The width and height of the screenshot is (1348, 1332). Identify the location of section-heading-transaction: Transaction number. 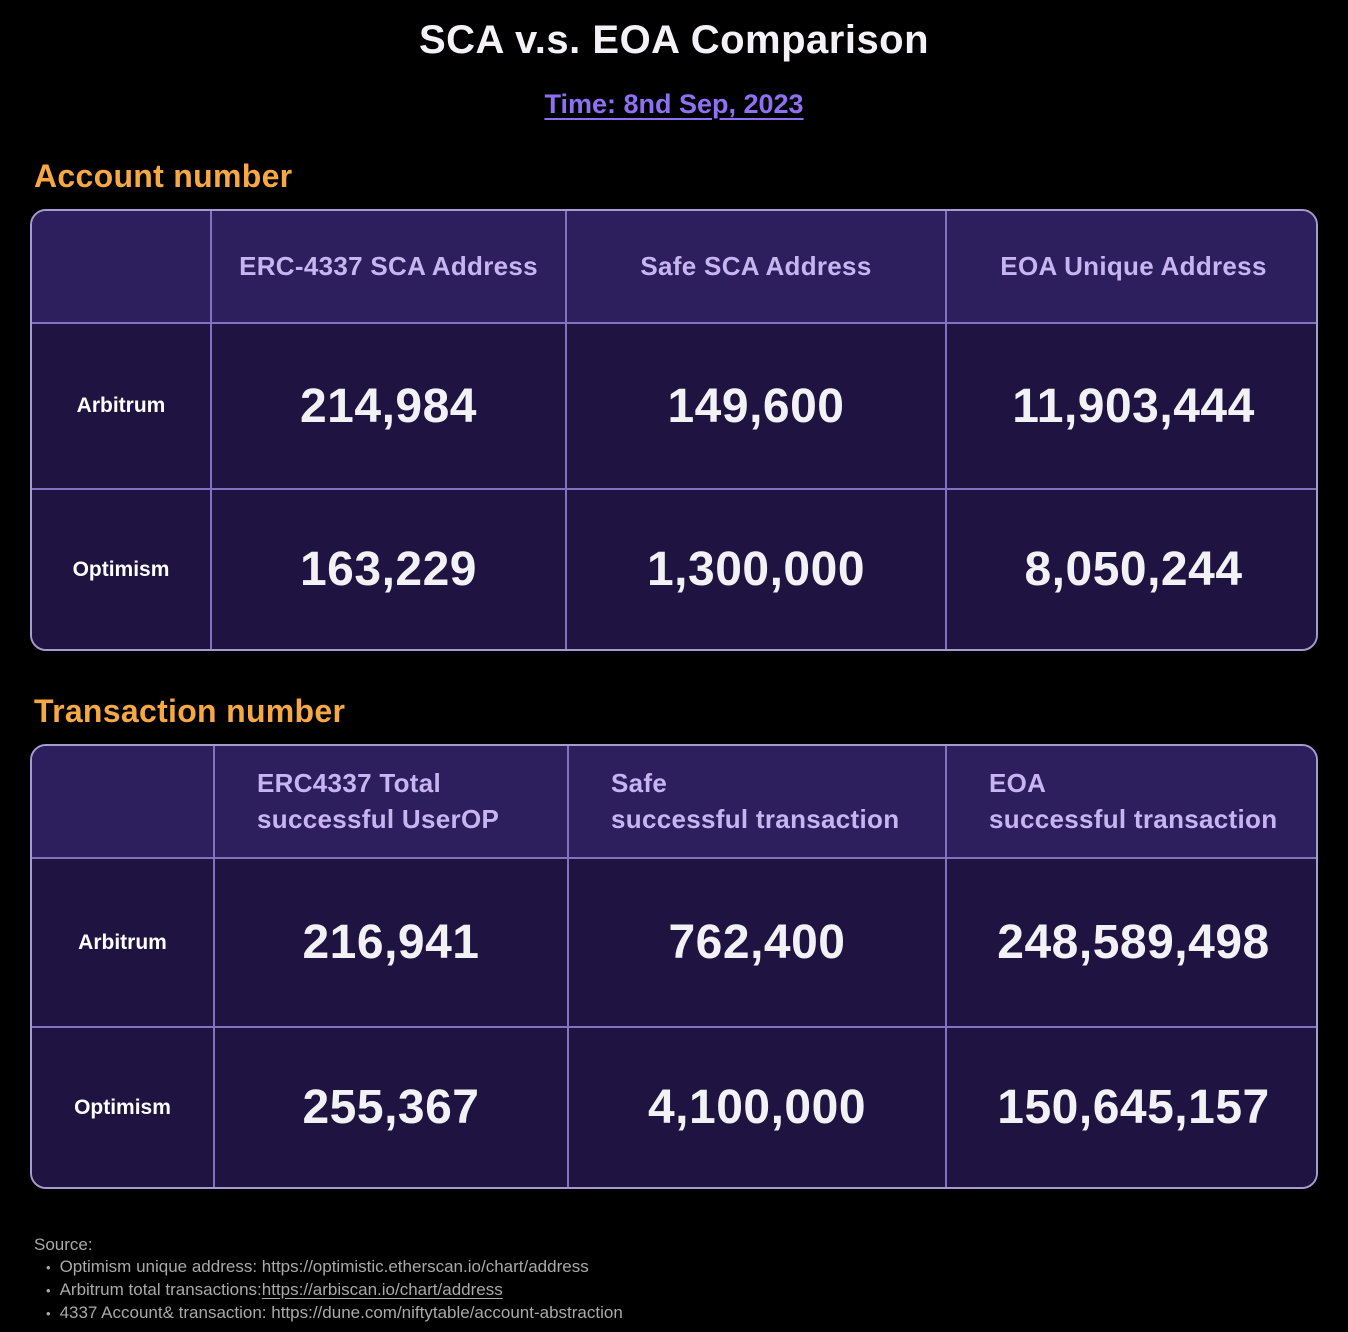
(190, 711).